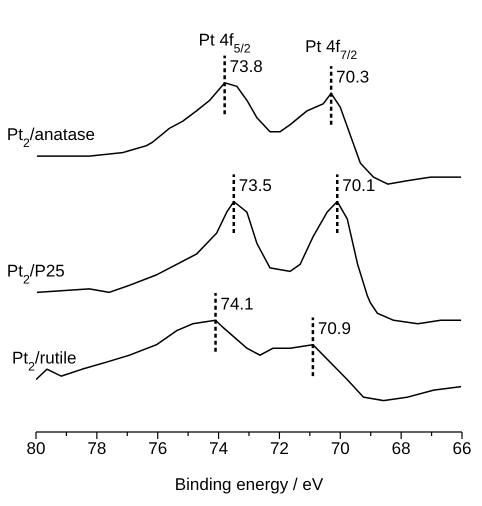  I want to click on text: Pt 4f$_{5/2}$, so click(224, 43).